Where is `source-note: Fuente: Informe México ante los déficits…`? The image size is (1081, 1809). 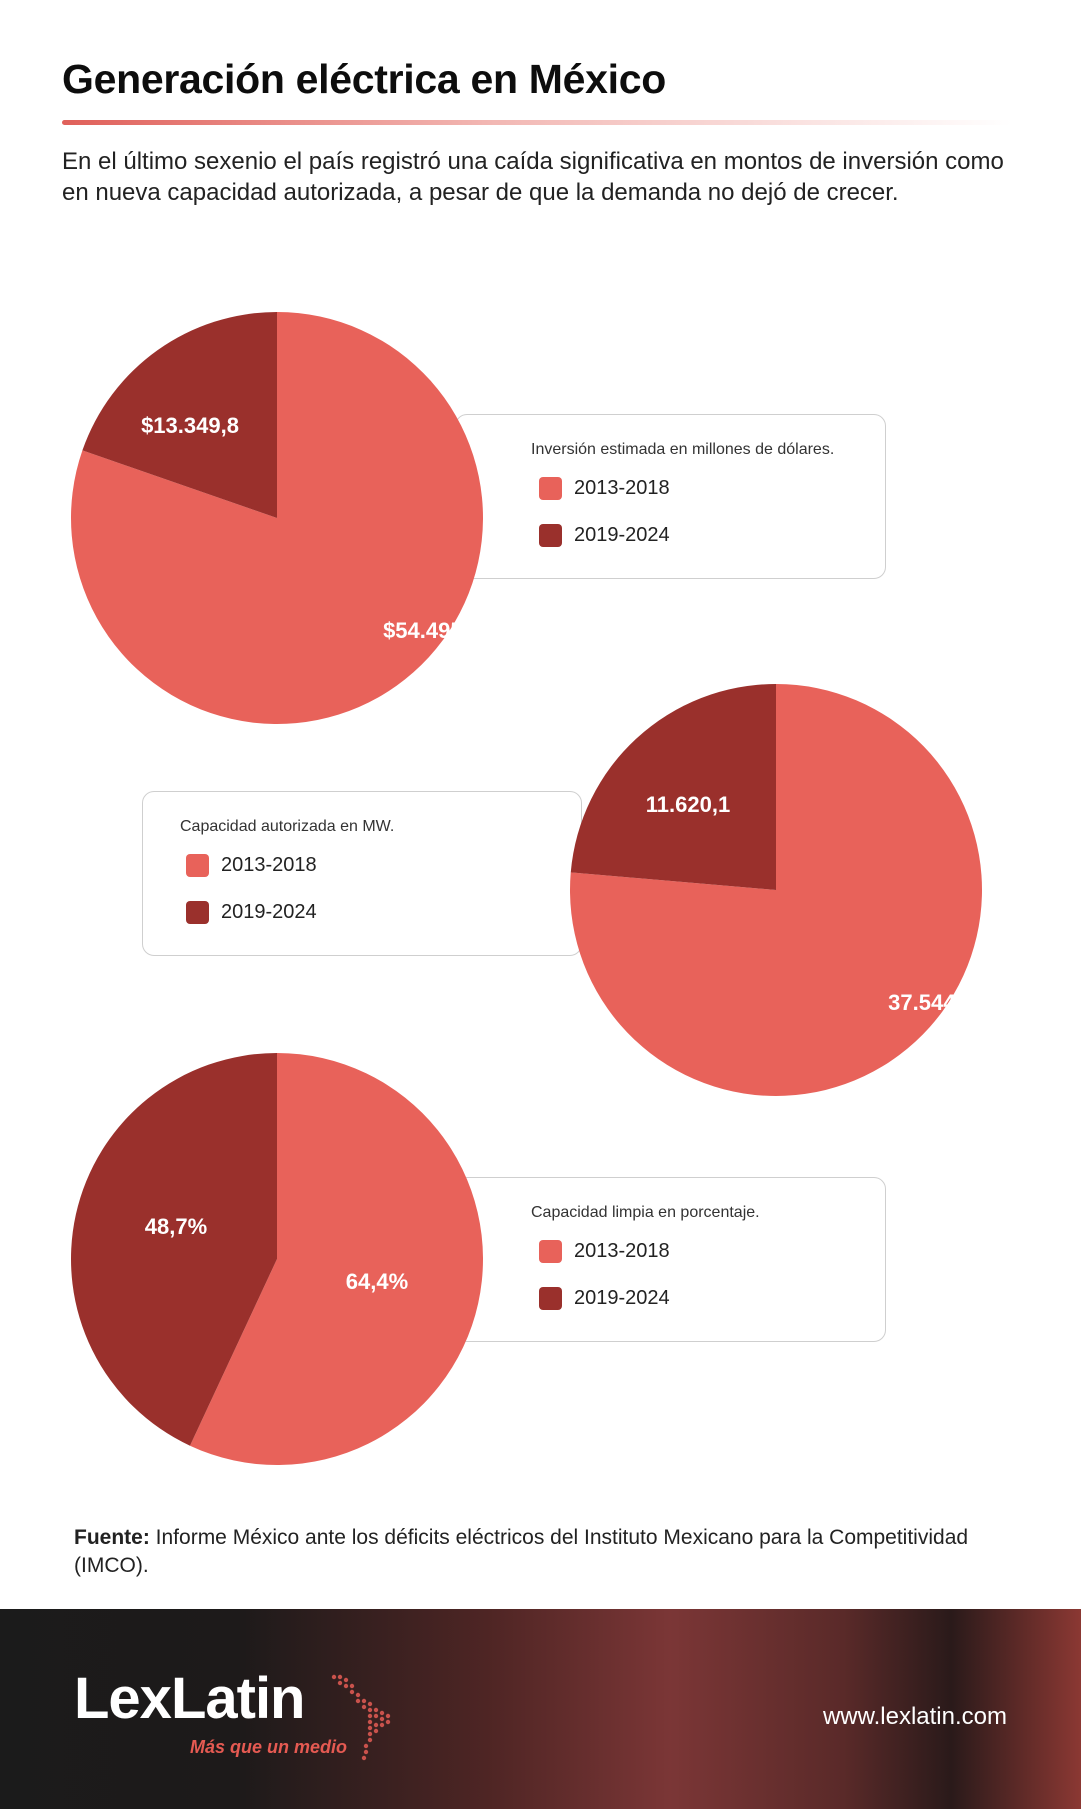
source-note: Fuente: Informe México ante los déficits… is located at coordinates (524, 1552).